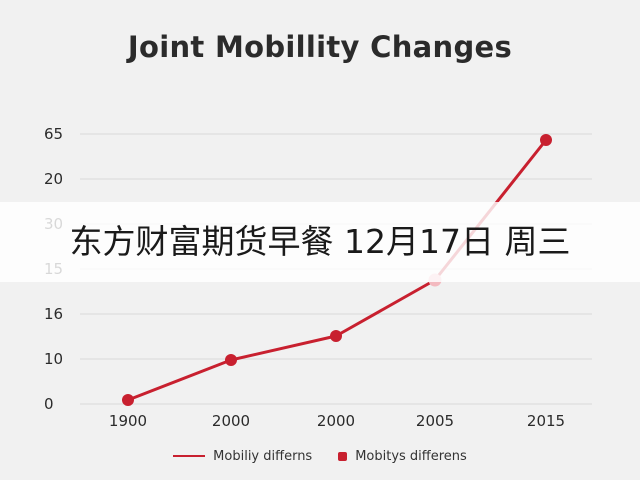 This screenshot has width=640, height=480. I want to click on legend-dot-swatch, so click(343, 456).